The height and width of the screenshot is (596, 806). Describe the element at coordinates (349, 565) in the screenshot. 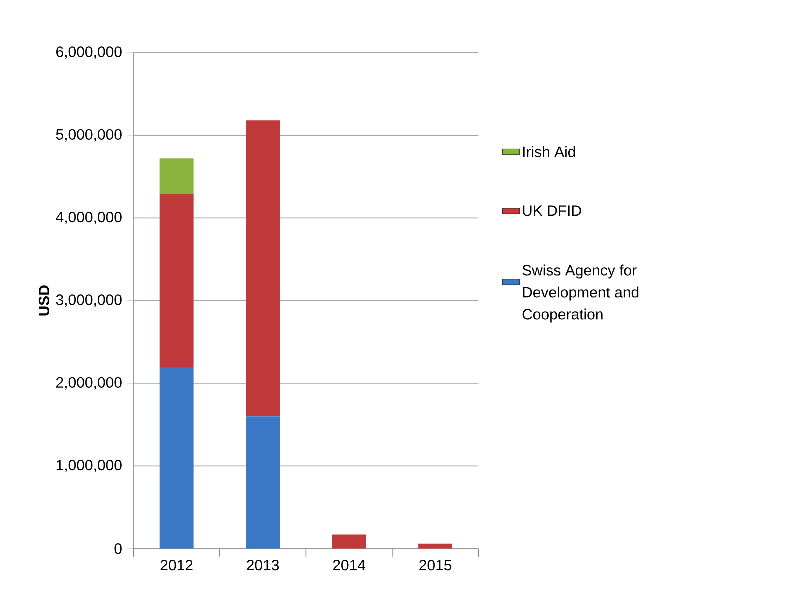

I see `x-tick-label: 2014` at that location.